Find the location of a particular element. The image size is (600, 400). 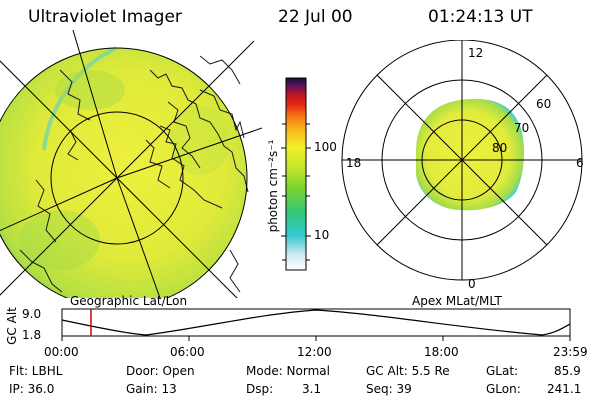

left-panel-caption: Geographic Lat/Lon is located at coordinates (129, 301).